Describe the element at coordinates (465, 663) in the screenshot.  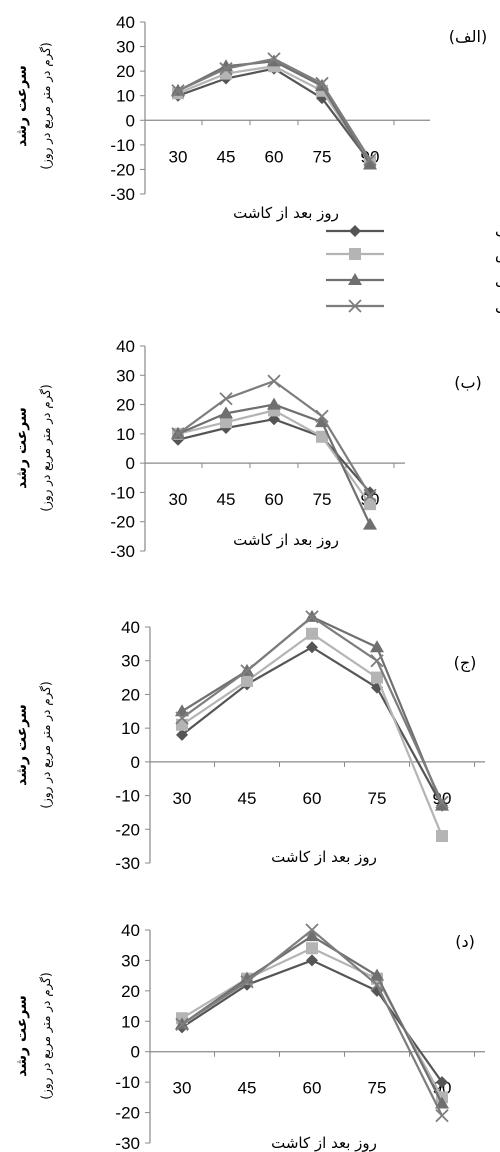
I see `panel-label: (ج)` at that location.